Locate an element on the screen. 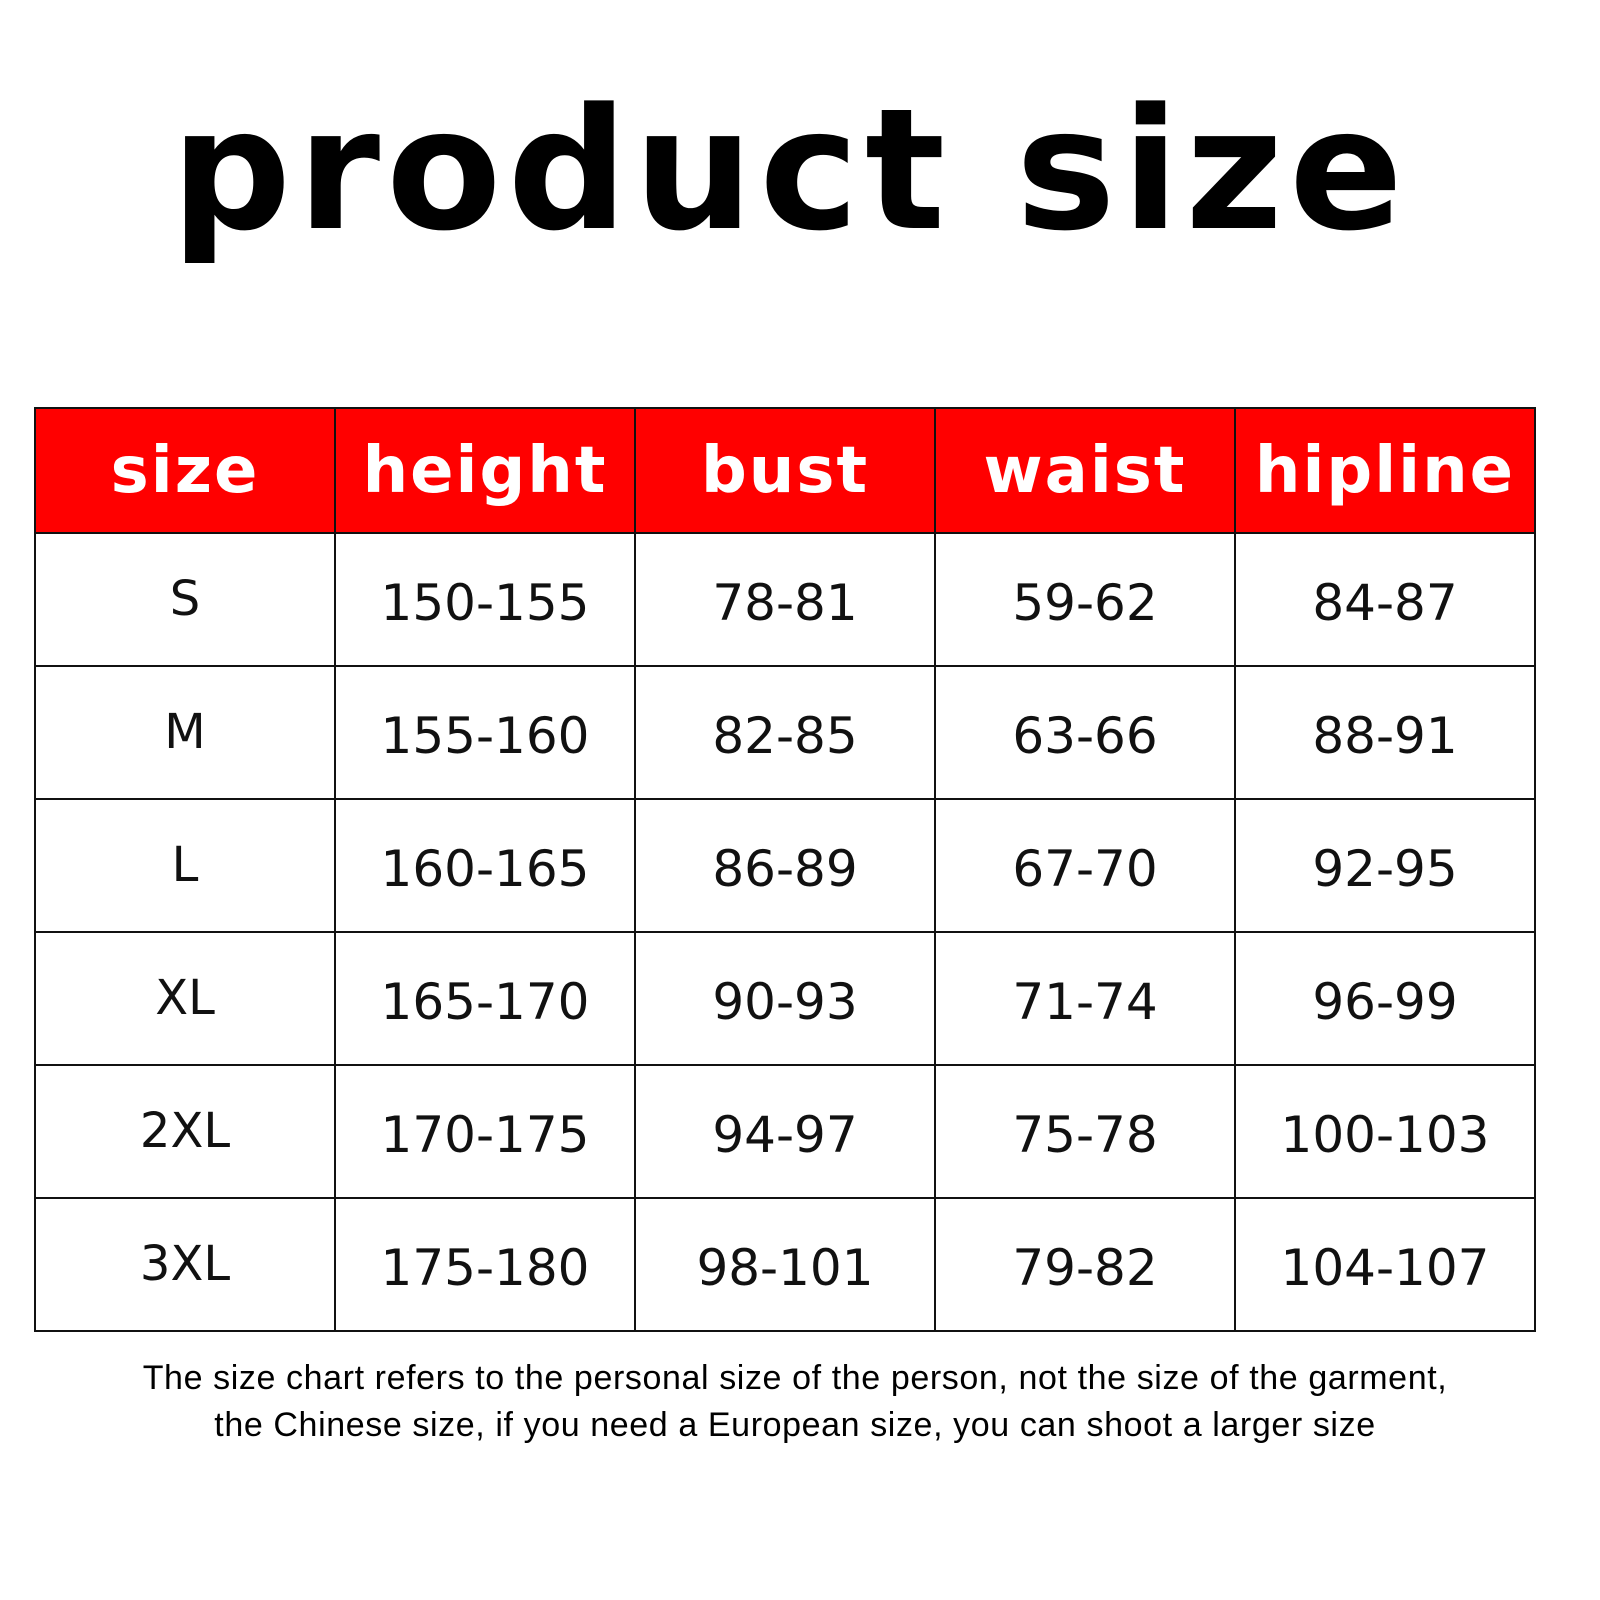 The image size is (1600, 1600). cell-bust: 90-93 is located at coordinates (785, 998).